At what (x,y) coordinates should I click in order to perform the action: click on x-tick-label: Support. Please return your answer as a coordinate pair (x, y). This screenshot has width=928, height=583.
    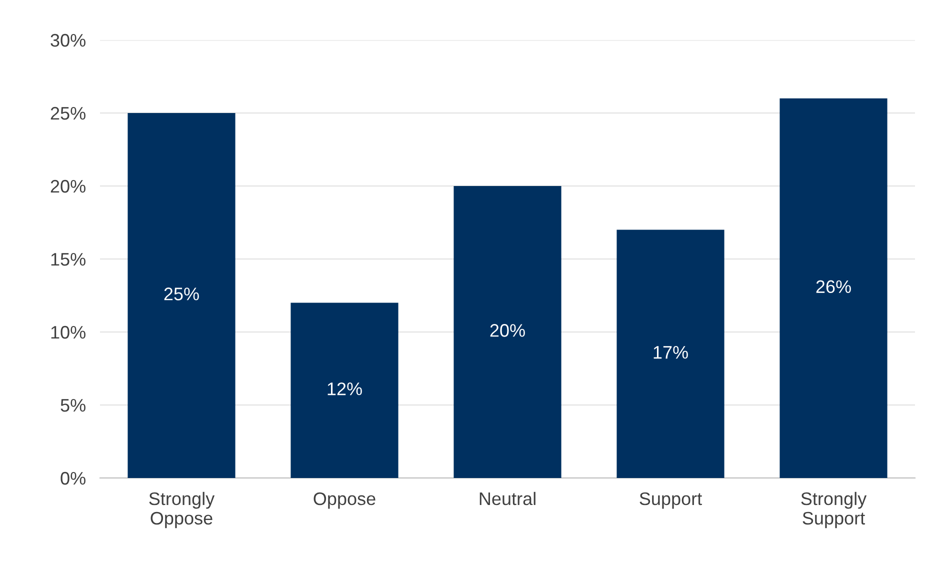
    Looking at the image, I should click on (671, 500).